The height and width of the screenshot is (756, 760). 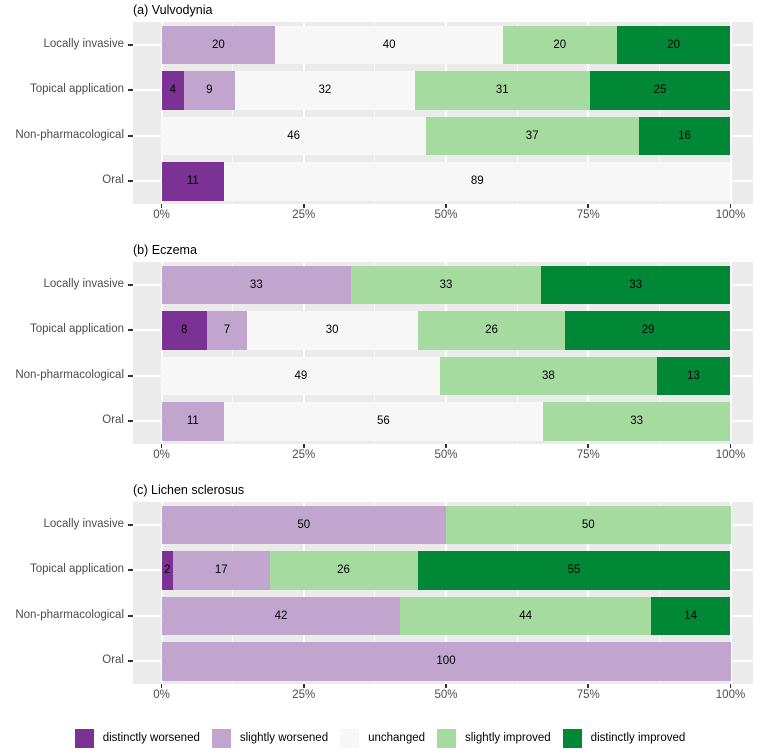 I want to click on bar-row: 4 9 32 31 25, so click(x=446, y=90).